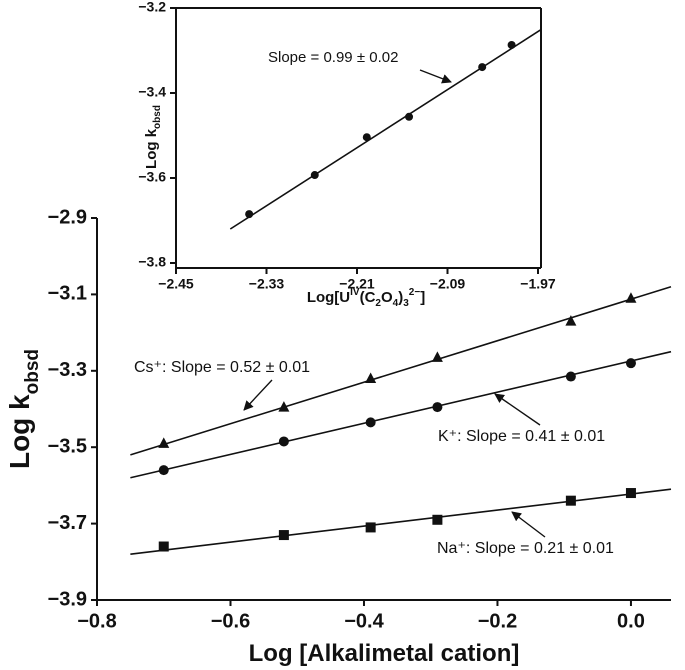 The height and width of the screenshot is (670, 685). What do you see at coordinates (230, 621) in the screenshot?
I see `x-tick-label: −0.6` at bounding box center [230, 621].